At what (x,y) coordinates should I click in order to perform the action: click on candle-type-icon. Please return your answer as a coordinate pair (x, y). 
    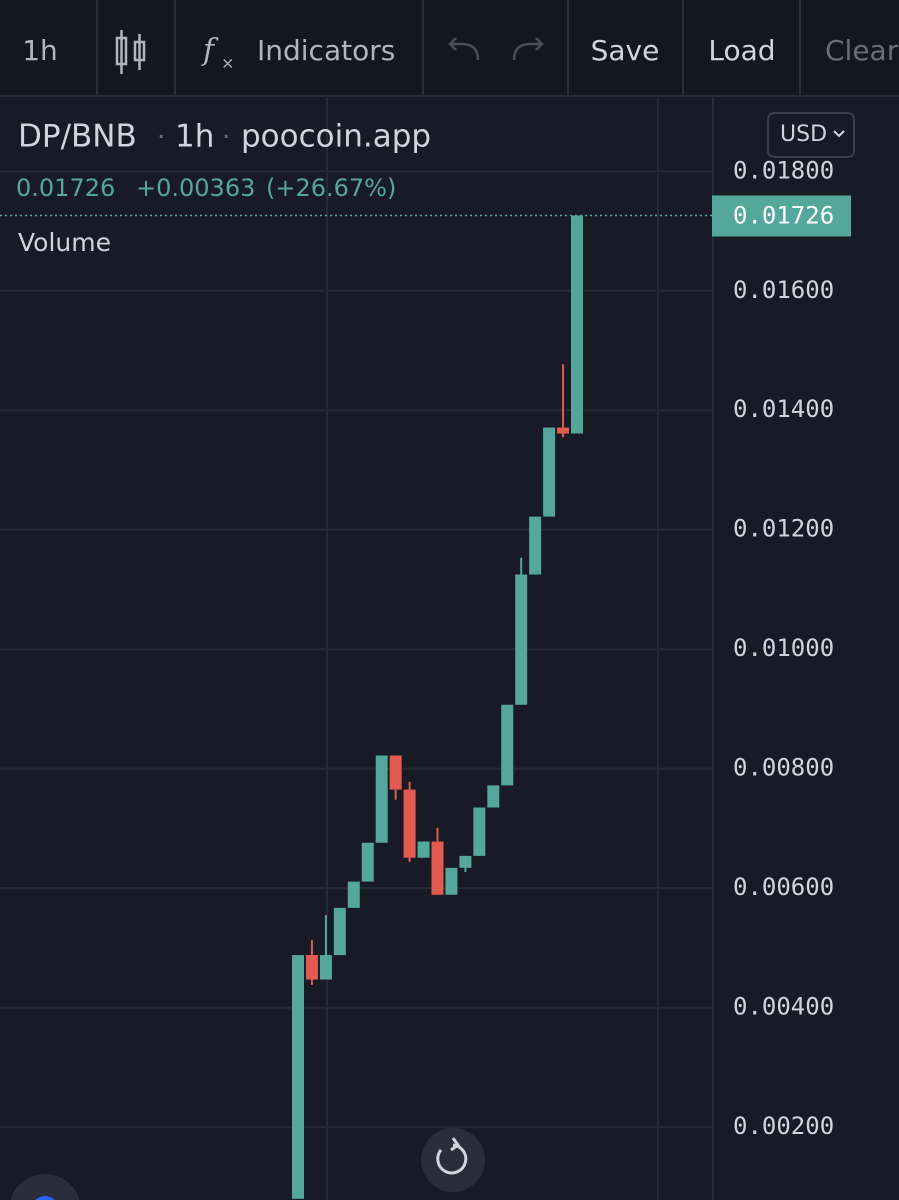
    Looking at the image, I should click on (130, 52).